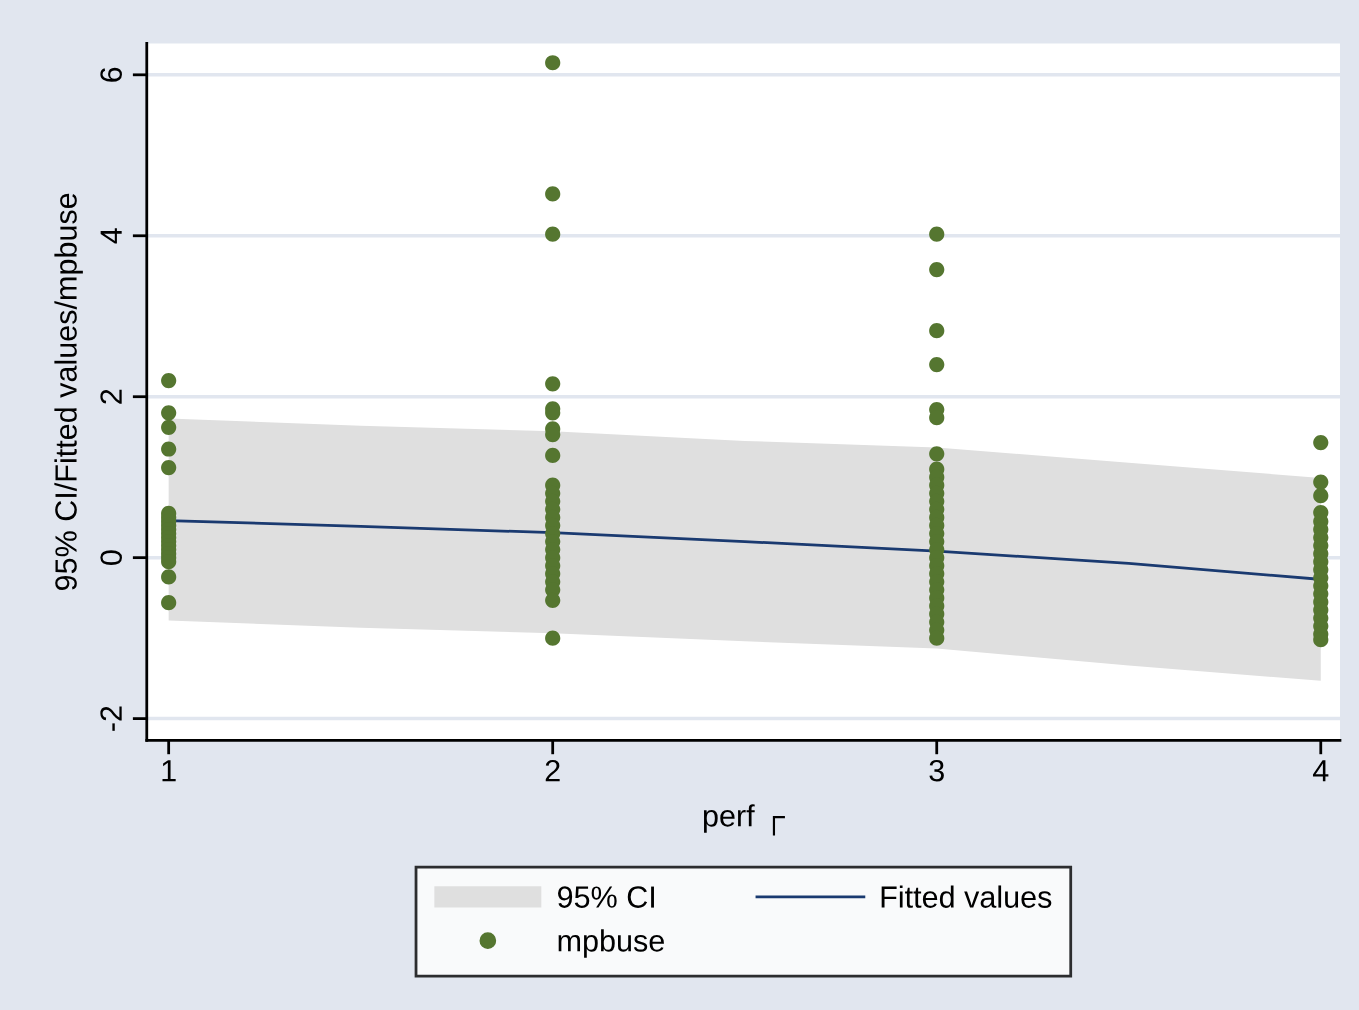  Describe the element at coordinates (111, 236) in the screenshot. I see `y-tick-label: 4` at that location.